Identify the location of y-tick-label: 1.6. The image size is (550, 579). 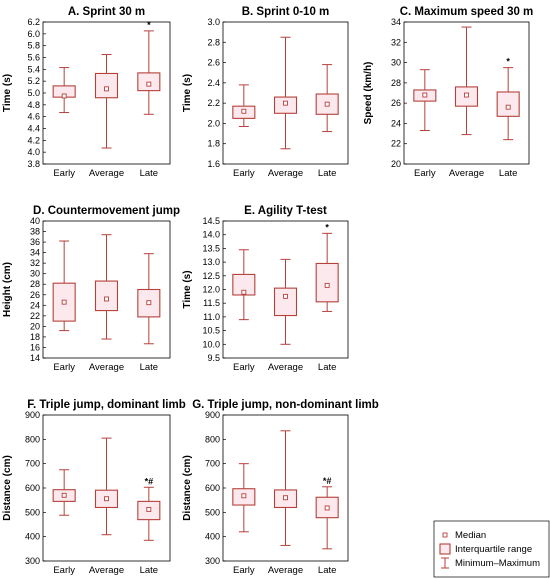
(213, 164).